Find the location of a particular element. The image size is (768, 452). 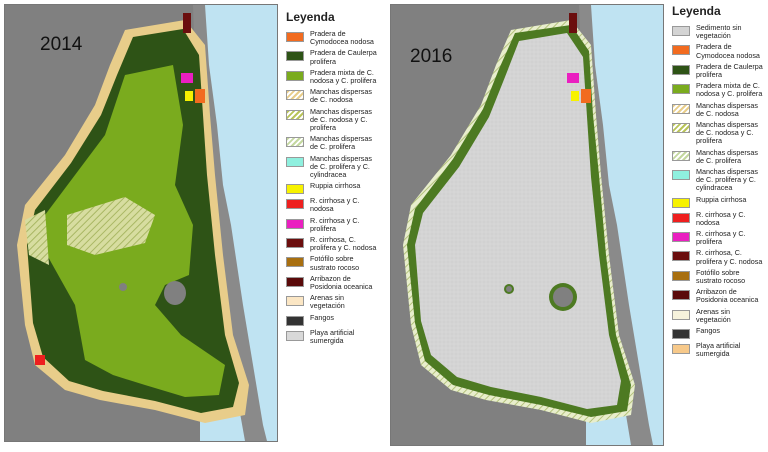

map-year-2014: 2014 is located at coordinates (61, 44).